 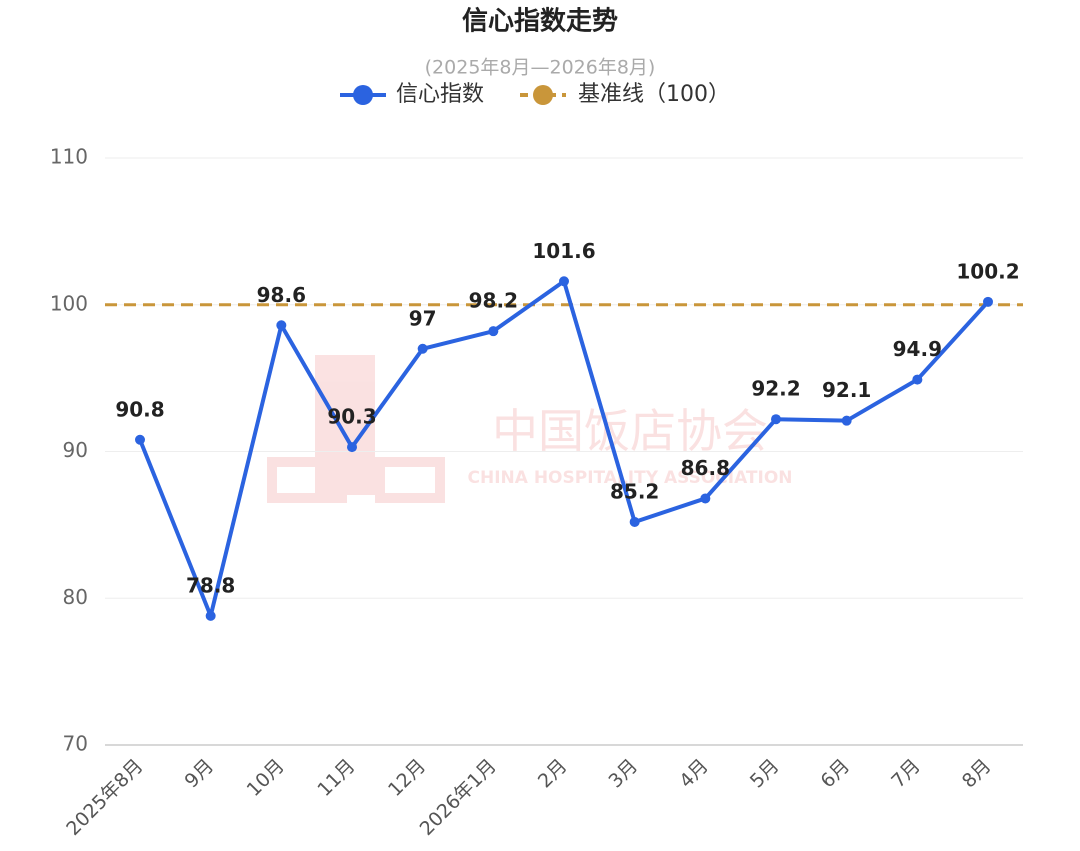 What do you see at coordinates (977, 774) in the screenshot?
I see `x-tick-label: 8月` at bounding box center [977, 774].